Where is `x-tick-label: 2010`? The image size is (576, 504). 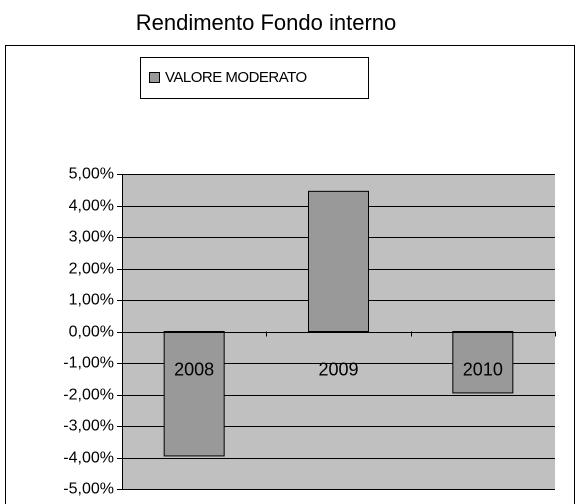
x-tick-label: 2010 is located at coordinates (483, 369).